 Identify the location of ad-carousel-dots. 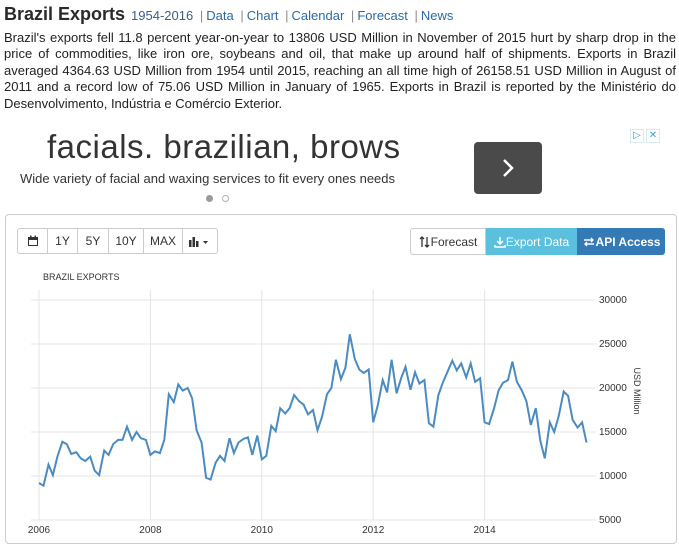
(217, 198).